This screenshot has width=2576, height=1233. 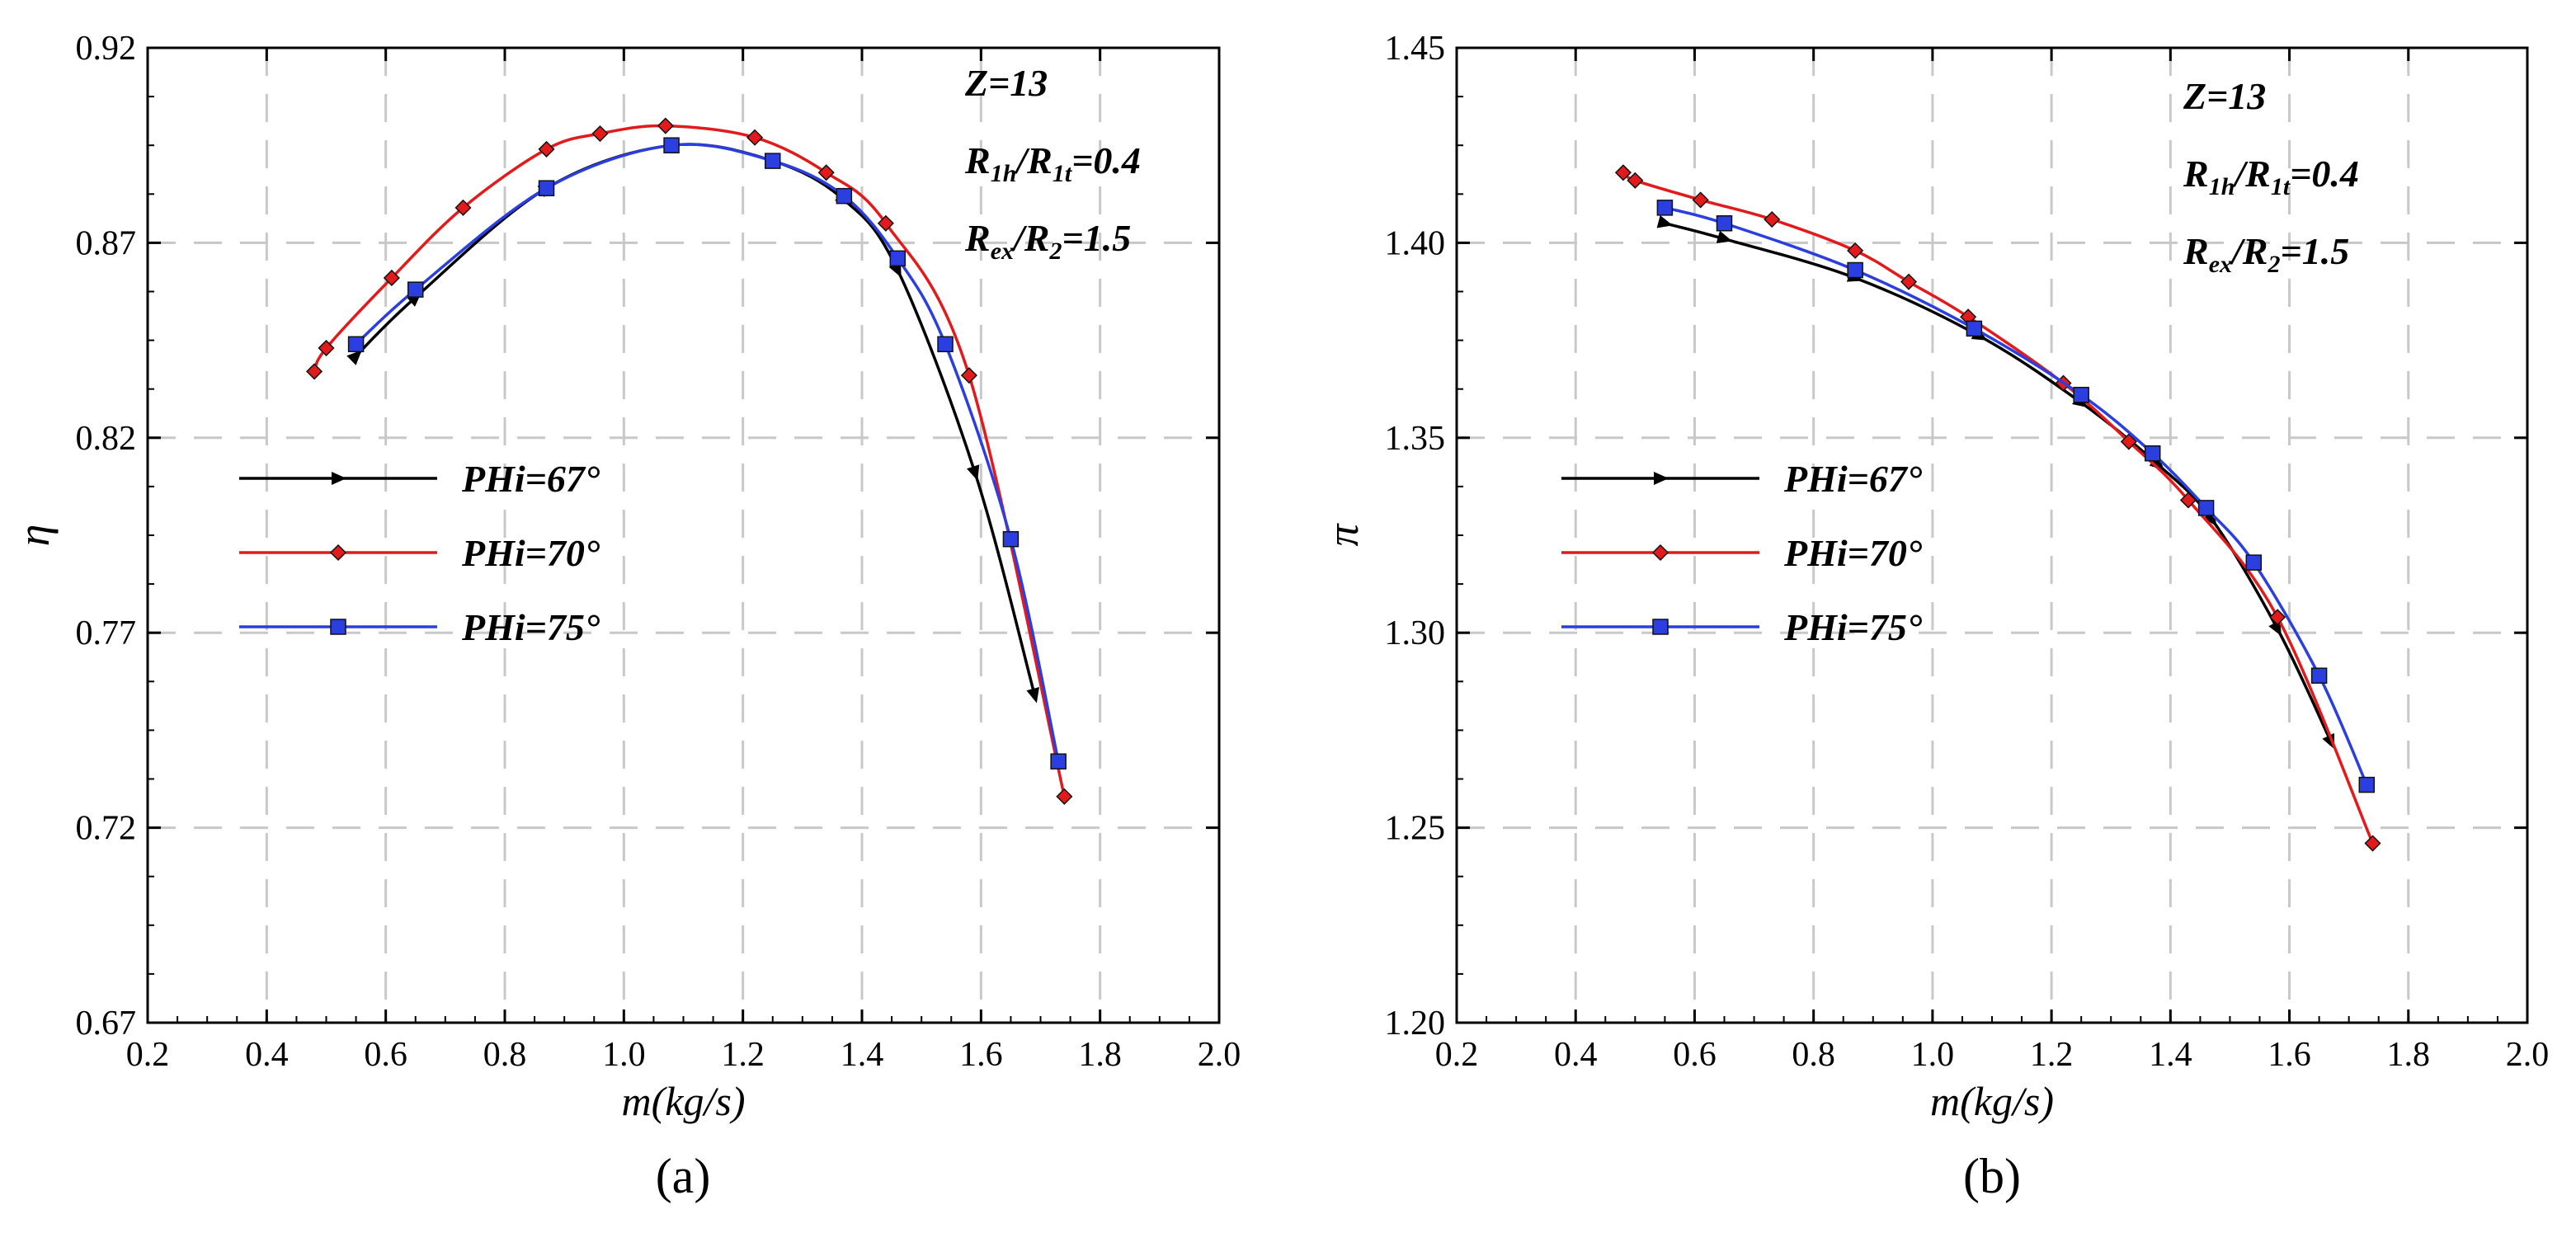 What do you see at coordinates (1415, 633) in the screenshot?
I see `y-tick-label: 1.30` at bounding box center [1415, 633].